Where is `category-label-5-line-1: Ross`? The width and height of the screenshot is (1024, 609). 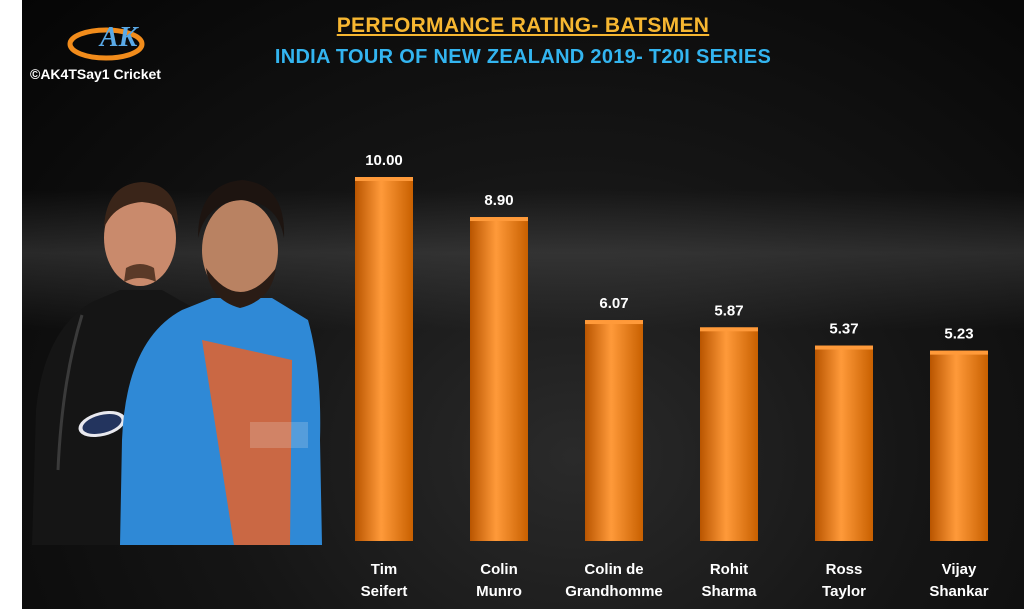 category-label-5-line-1: Ross is located at coordinates (844, 569).